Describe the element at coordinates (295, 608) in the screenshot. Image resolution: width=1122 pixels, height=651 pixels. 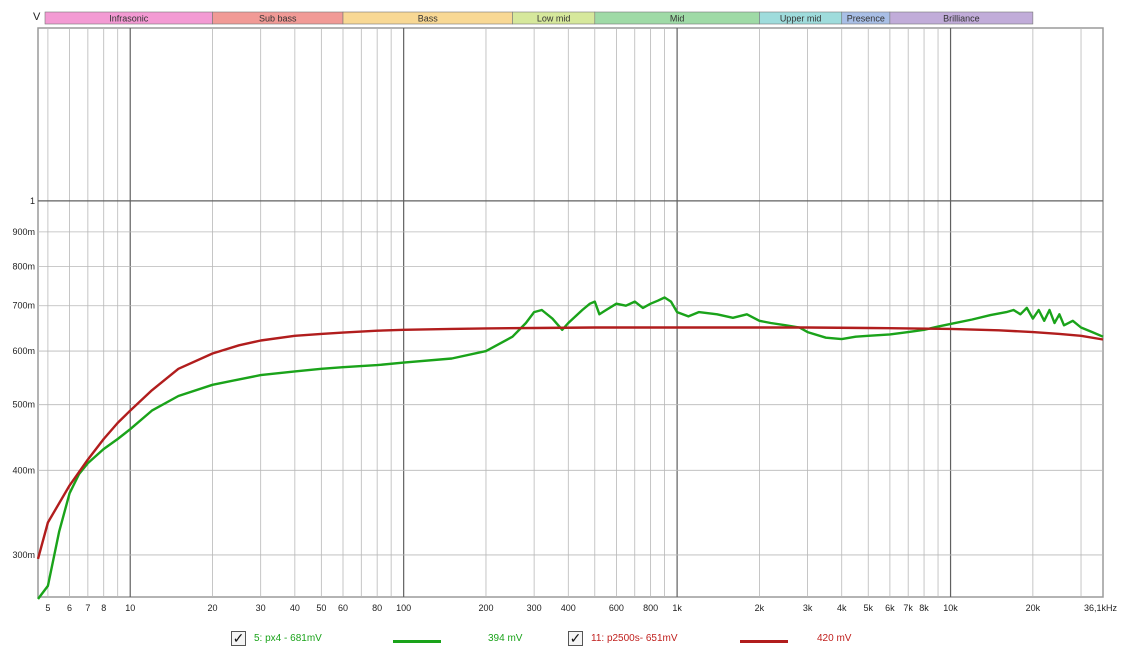
I see `x-tick-label-7: 40` at that location.